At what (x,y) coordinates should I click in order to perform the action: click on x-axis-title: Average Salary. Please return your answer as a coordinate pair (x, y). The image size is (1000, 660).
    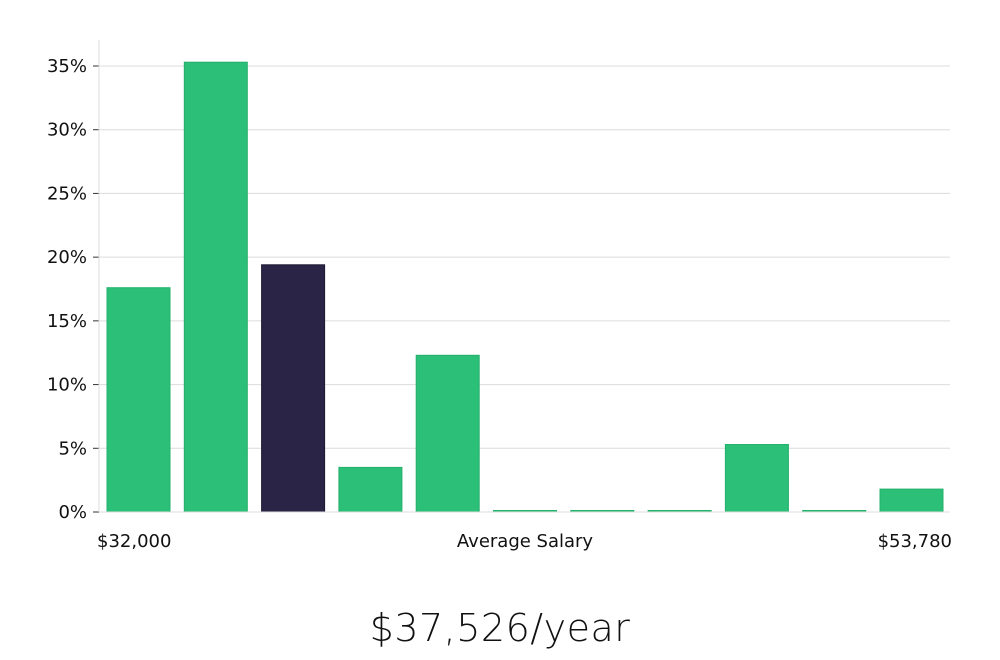
    Looking at the image, I should click on (525, 541).